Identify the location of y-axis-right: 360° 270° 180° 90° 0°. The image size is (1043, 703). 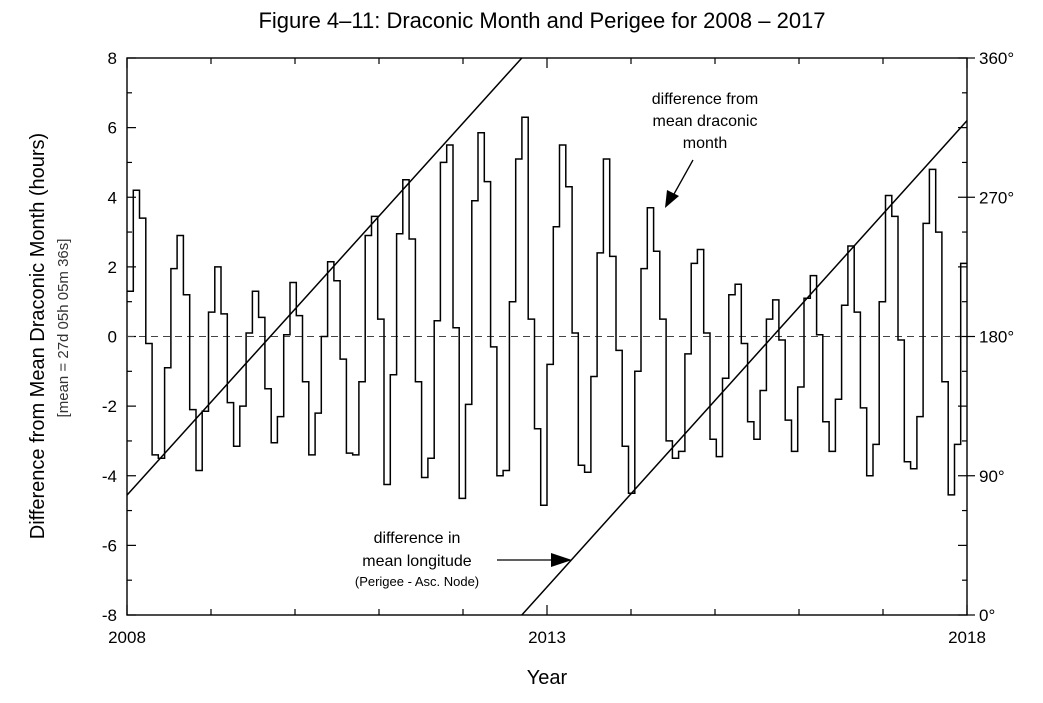
(990, 337).